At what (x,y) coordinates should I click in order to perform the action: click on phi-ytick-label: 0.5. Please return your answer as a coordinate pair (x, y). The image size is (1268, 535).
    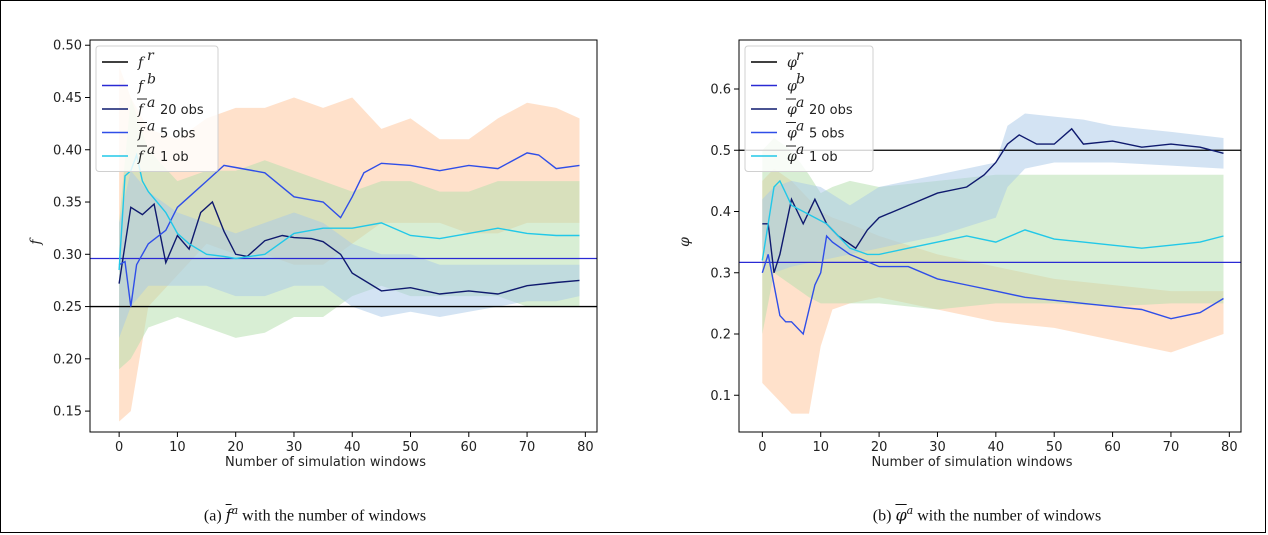
    Looking at the image, I should click on (720, 151).